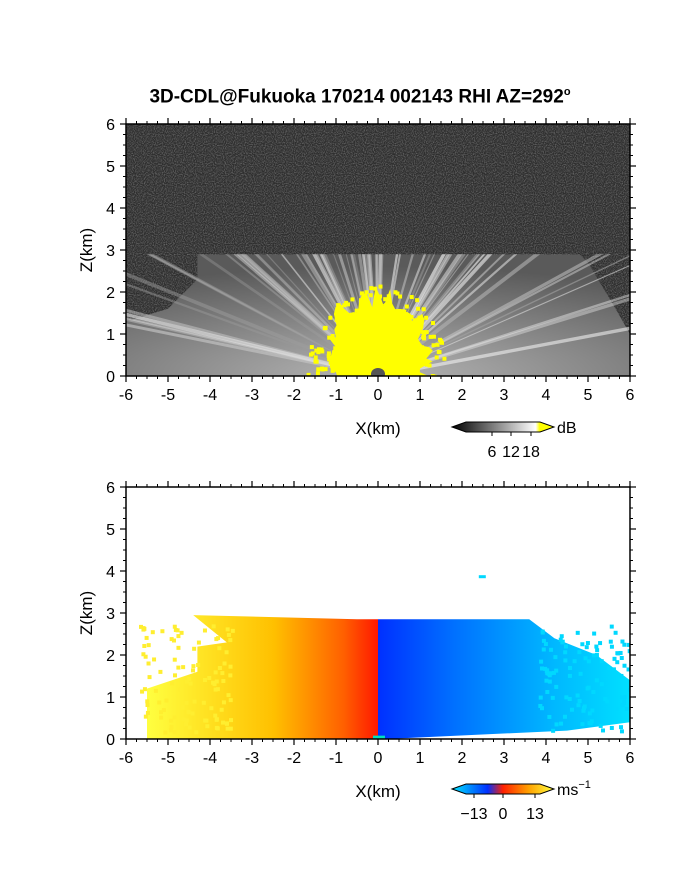  I want to click on y-tick-label: 0, so click(110, 377).